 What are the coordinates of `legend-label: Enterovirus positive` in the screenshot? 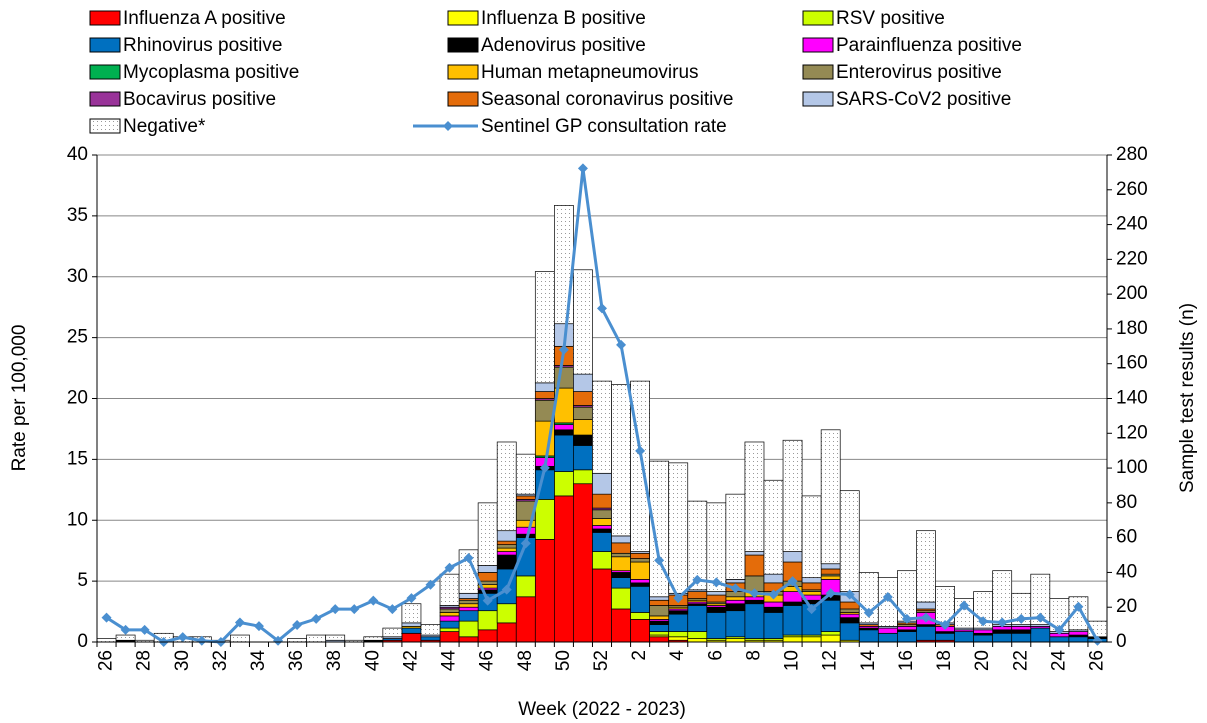 It's located at (919, 72).